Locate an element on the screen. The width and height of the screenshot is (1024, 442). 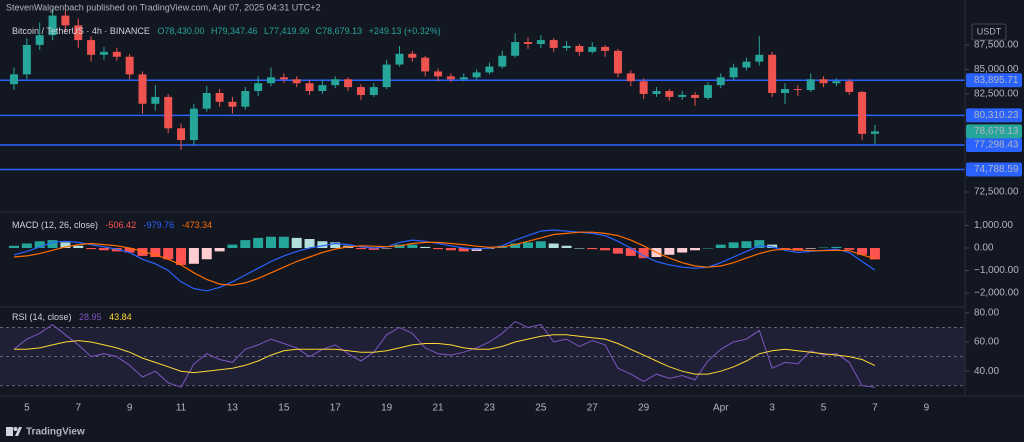
level-tag-label: 80,310.23 is located at coordinates (996, 115).